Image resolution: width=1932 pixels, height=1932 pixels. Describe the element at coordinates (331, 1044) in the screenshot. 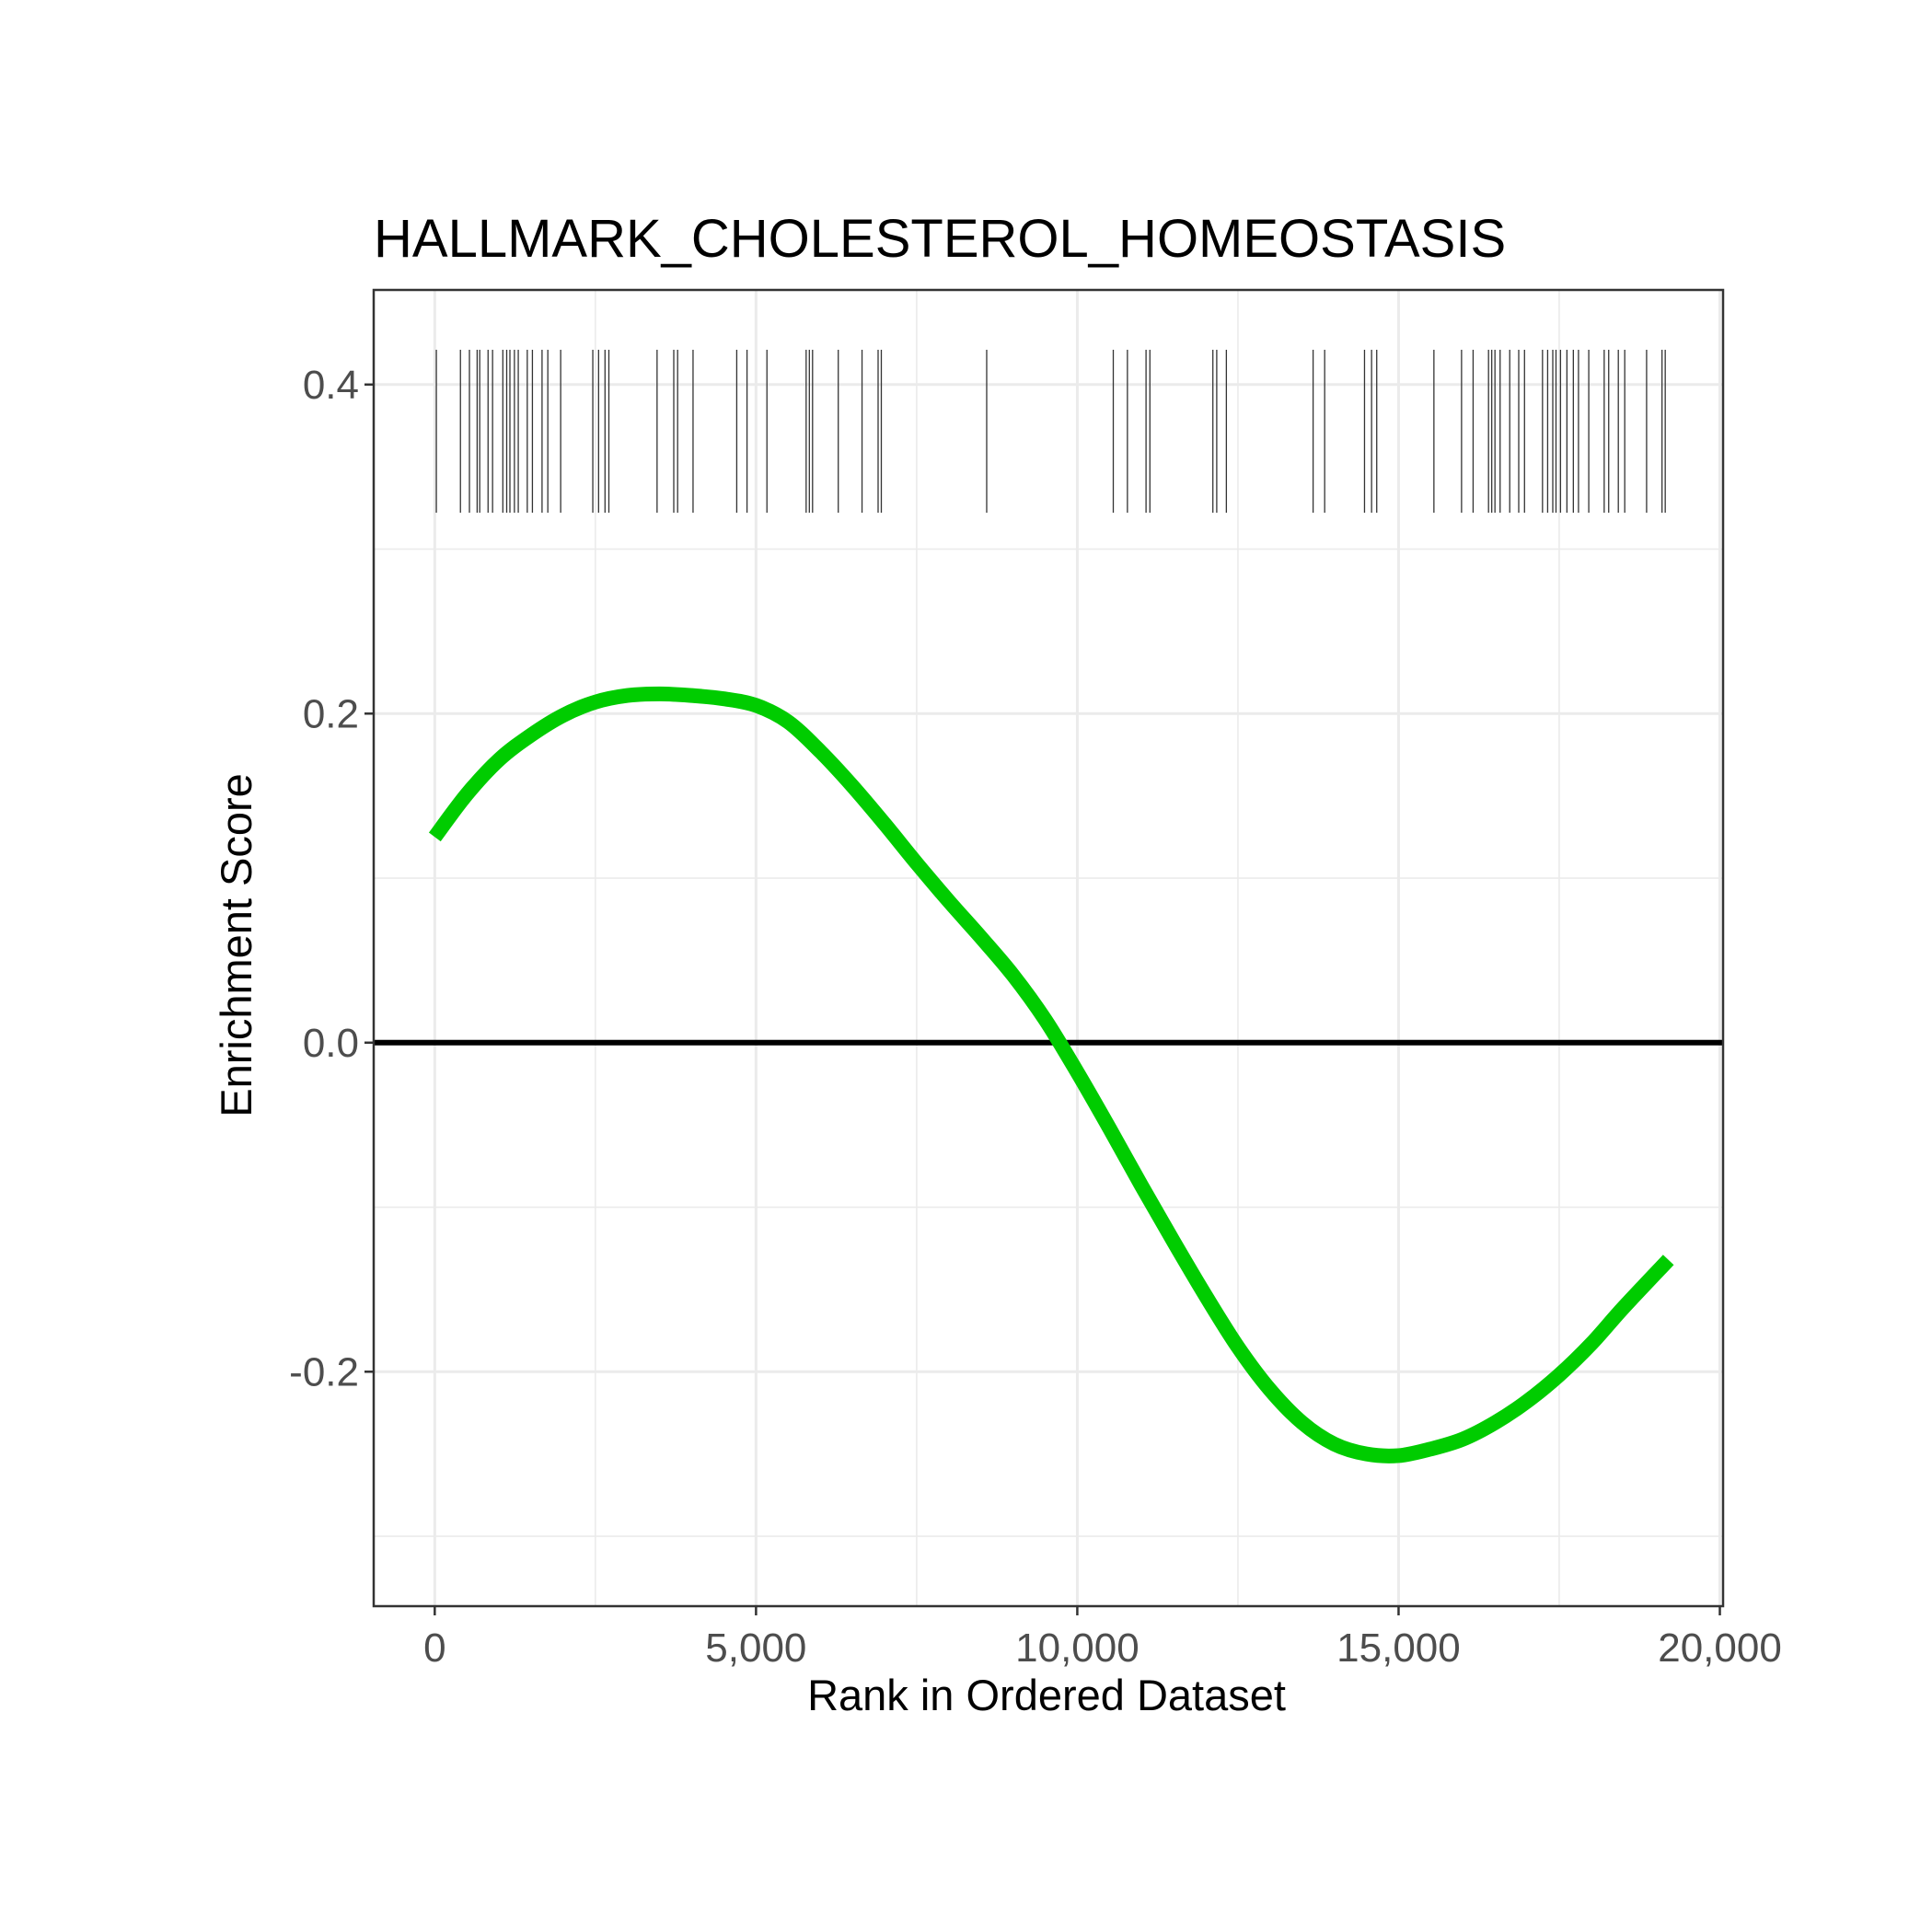

I see `y-tick-label: 0.0` at that location.